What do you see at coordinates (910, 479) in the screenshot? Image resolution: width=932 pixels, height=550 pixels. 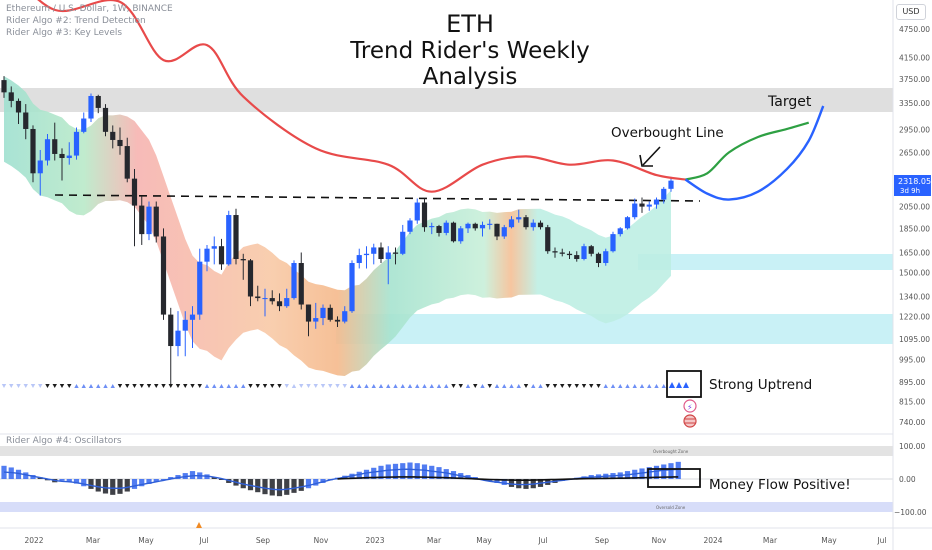 I see `oscillator-axis: 100.00 0.00 −100.00` at bounding box center [910, 479].